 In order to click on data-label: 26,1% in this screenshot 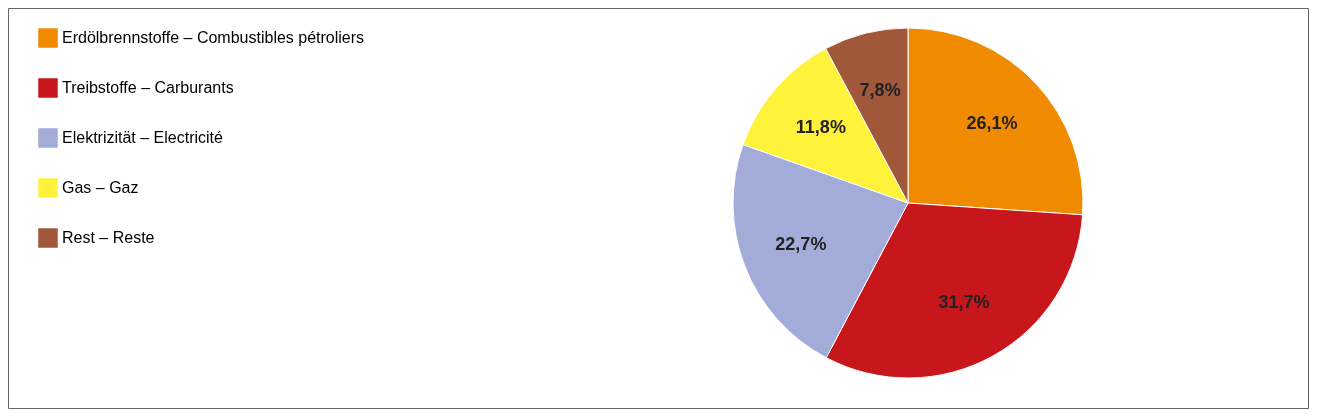, I will do `click(992, 123)`.